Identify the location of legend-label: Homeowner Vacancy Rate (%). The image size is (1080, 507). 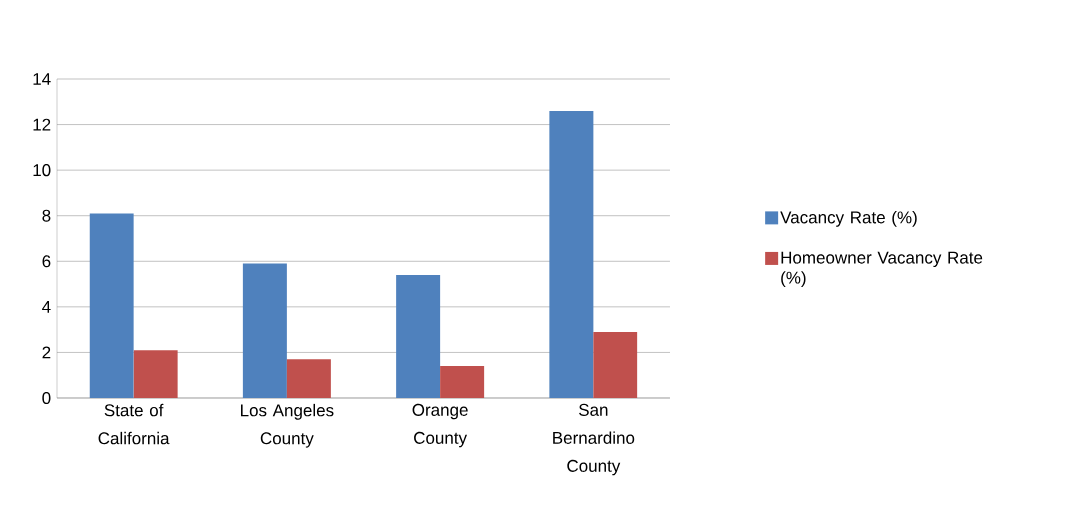
(882, 269).